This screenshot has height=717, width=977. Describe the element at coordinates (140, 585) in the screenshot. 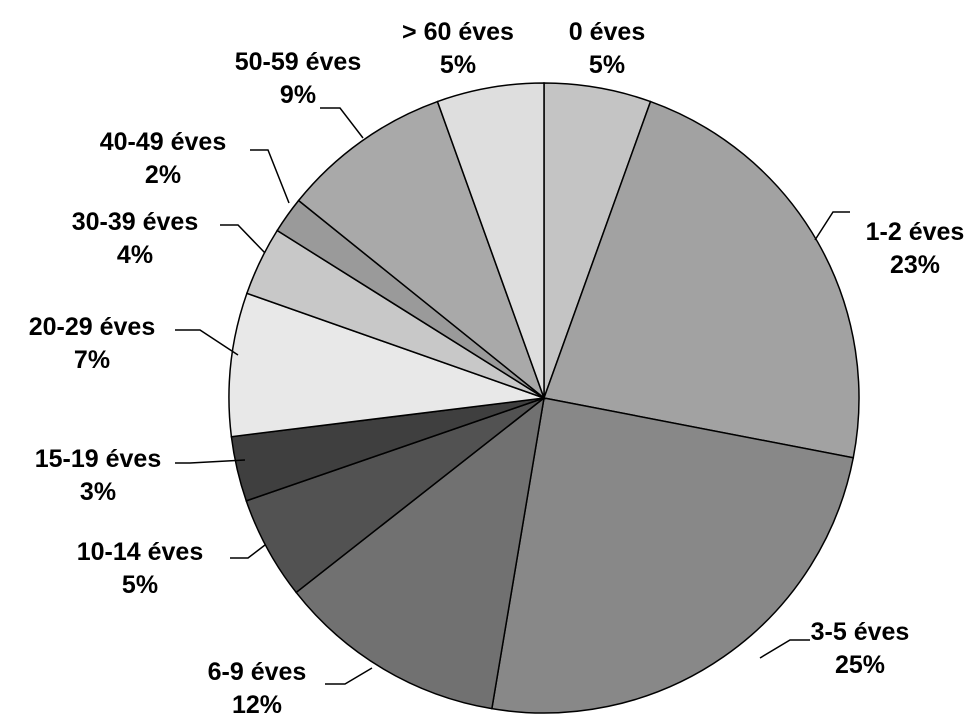

I see `slice-percent-5: 5%` at that location.